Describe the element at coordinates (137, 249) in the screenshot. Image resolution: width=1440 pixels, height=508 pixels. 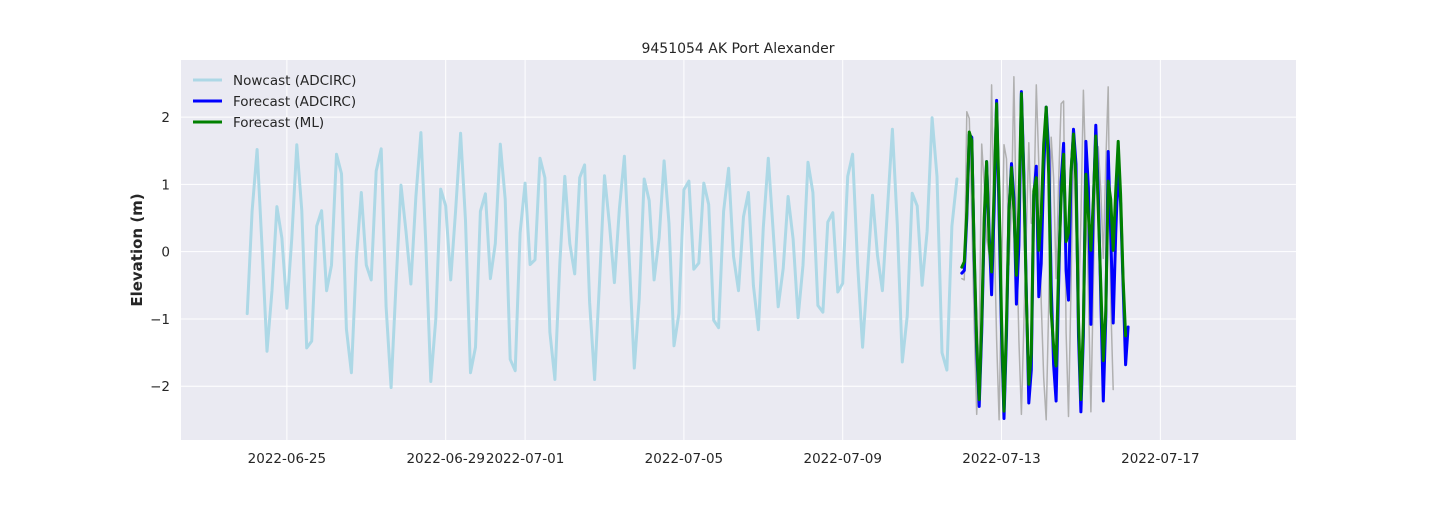
I see `y-axis-label: Elevation (m)` at that location.